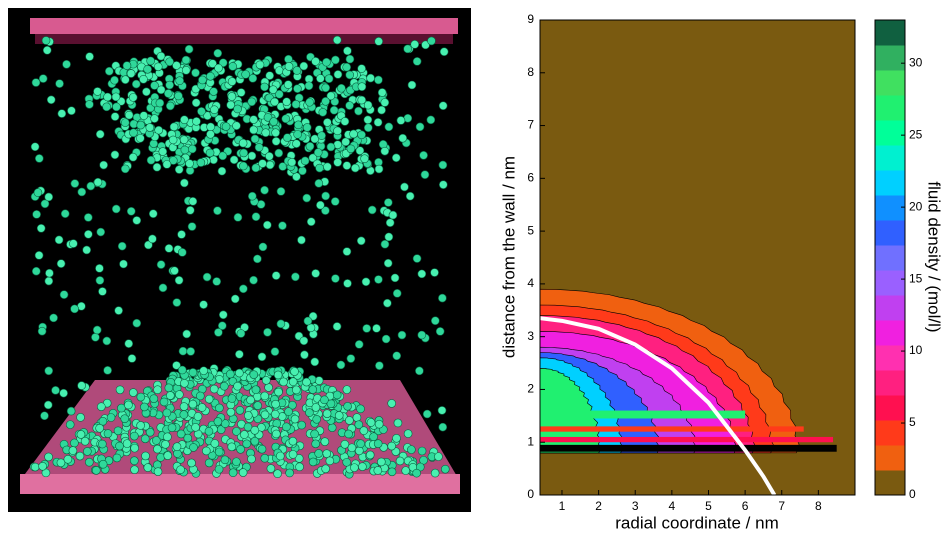 The width and height of the screenshot is (945, 537). Describe the element at coordinates (530, 19) in the screenshot. I see `y-tick-label: 9` at that location.